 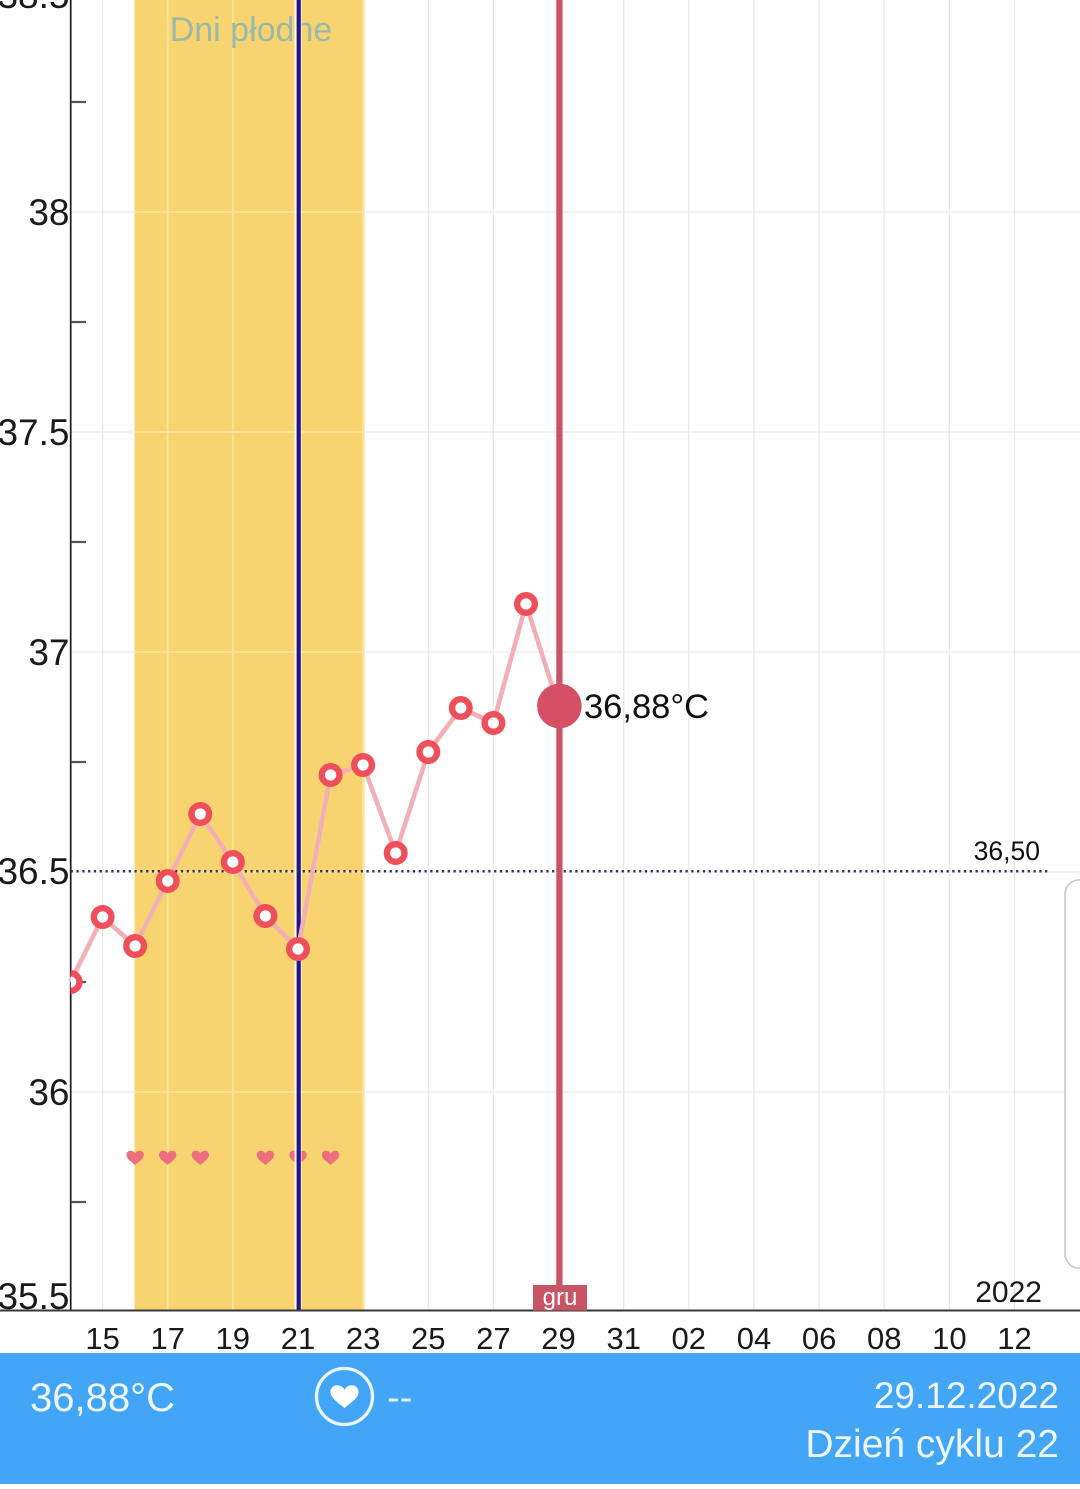 I want to click on svg-text: 21, so click(x=298, y=1338).